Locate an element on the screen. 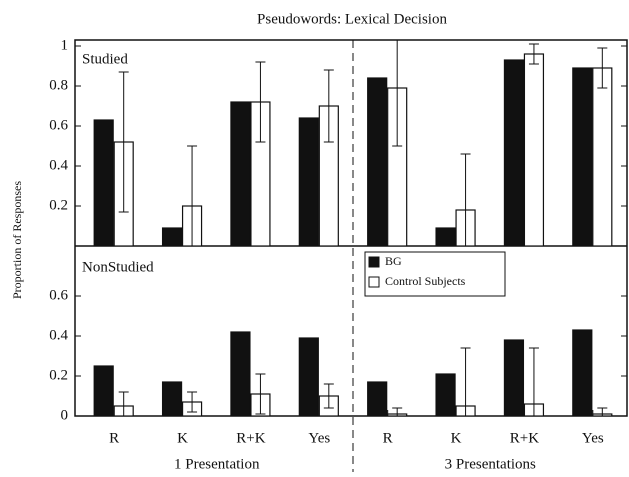 The width and height of the screenshot is (629, 477). group-label: 1 Presentation is located at coordinates (217, 464).